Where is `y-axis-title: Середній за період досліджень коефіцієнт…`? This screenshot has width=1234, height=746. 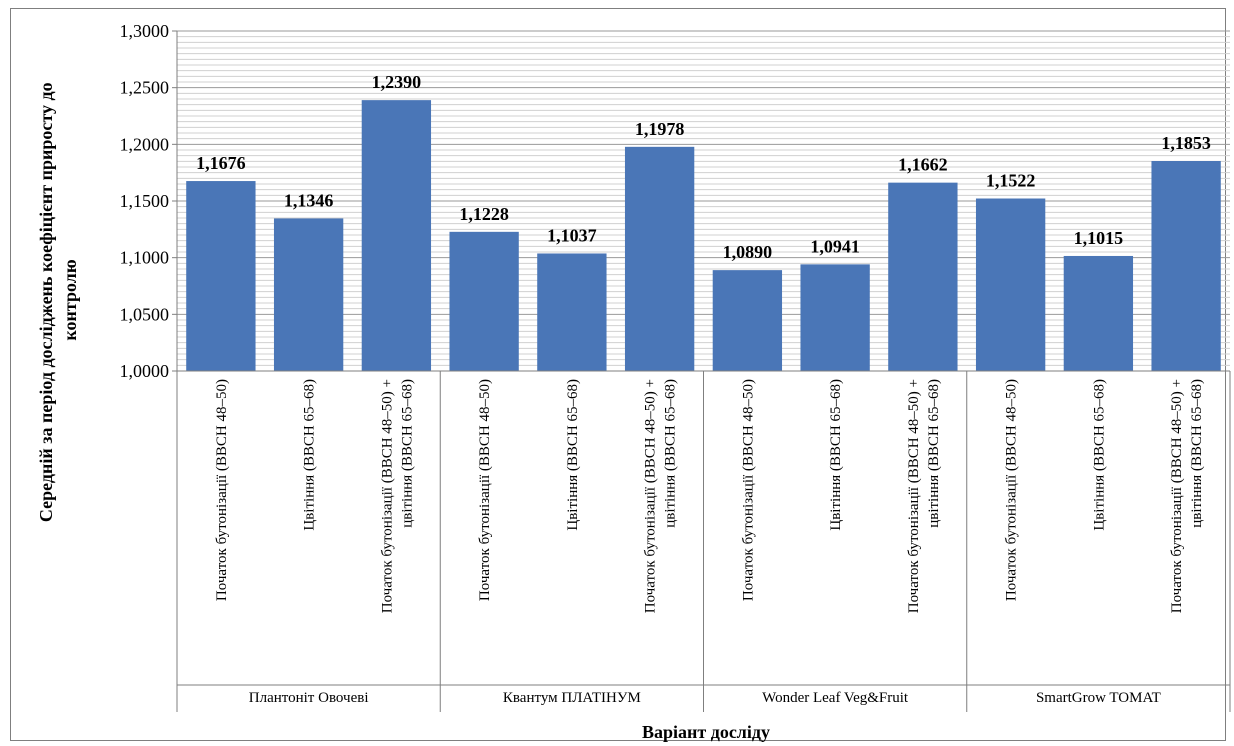
y-axis-title: Середній за період досліджень коефіцієнт… is located at coordinates (58, 300).